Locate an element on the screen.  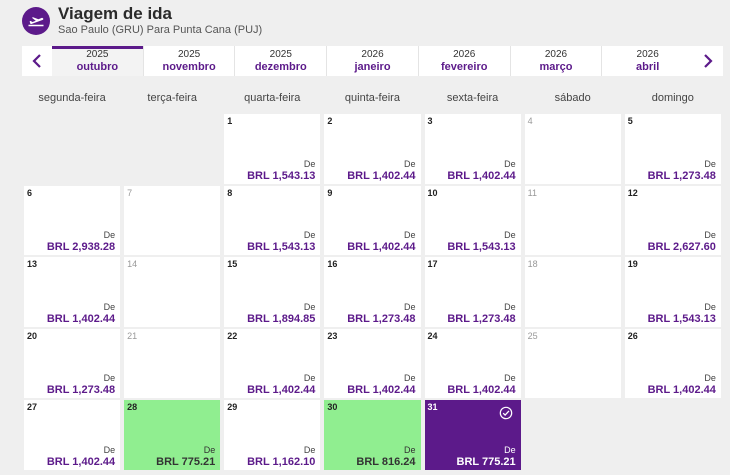
day-number: 15 is located at coordinates (232, 264).